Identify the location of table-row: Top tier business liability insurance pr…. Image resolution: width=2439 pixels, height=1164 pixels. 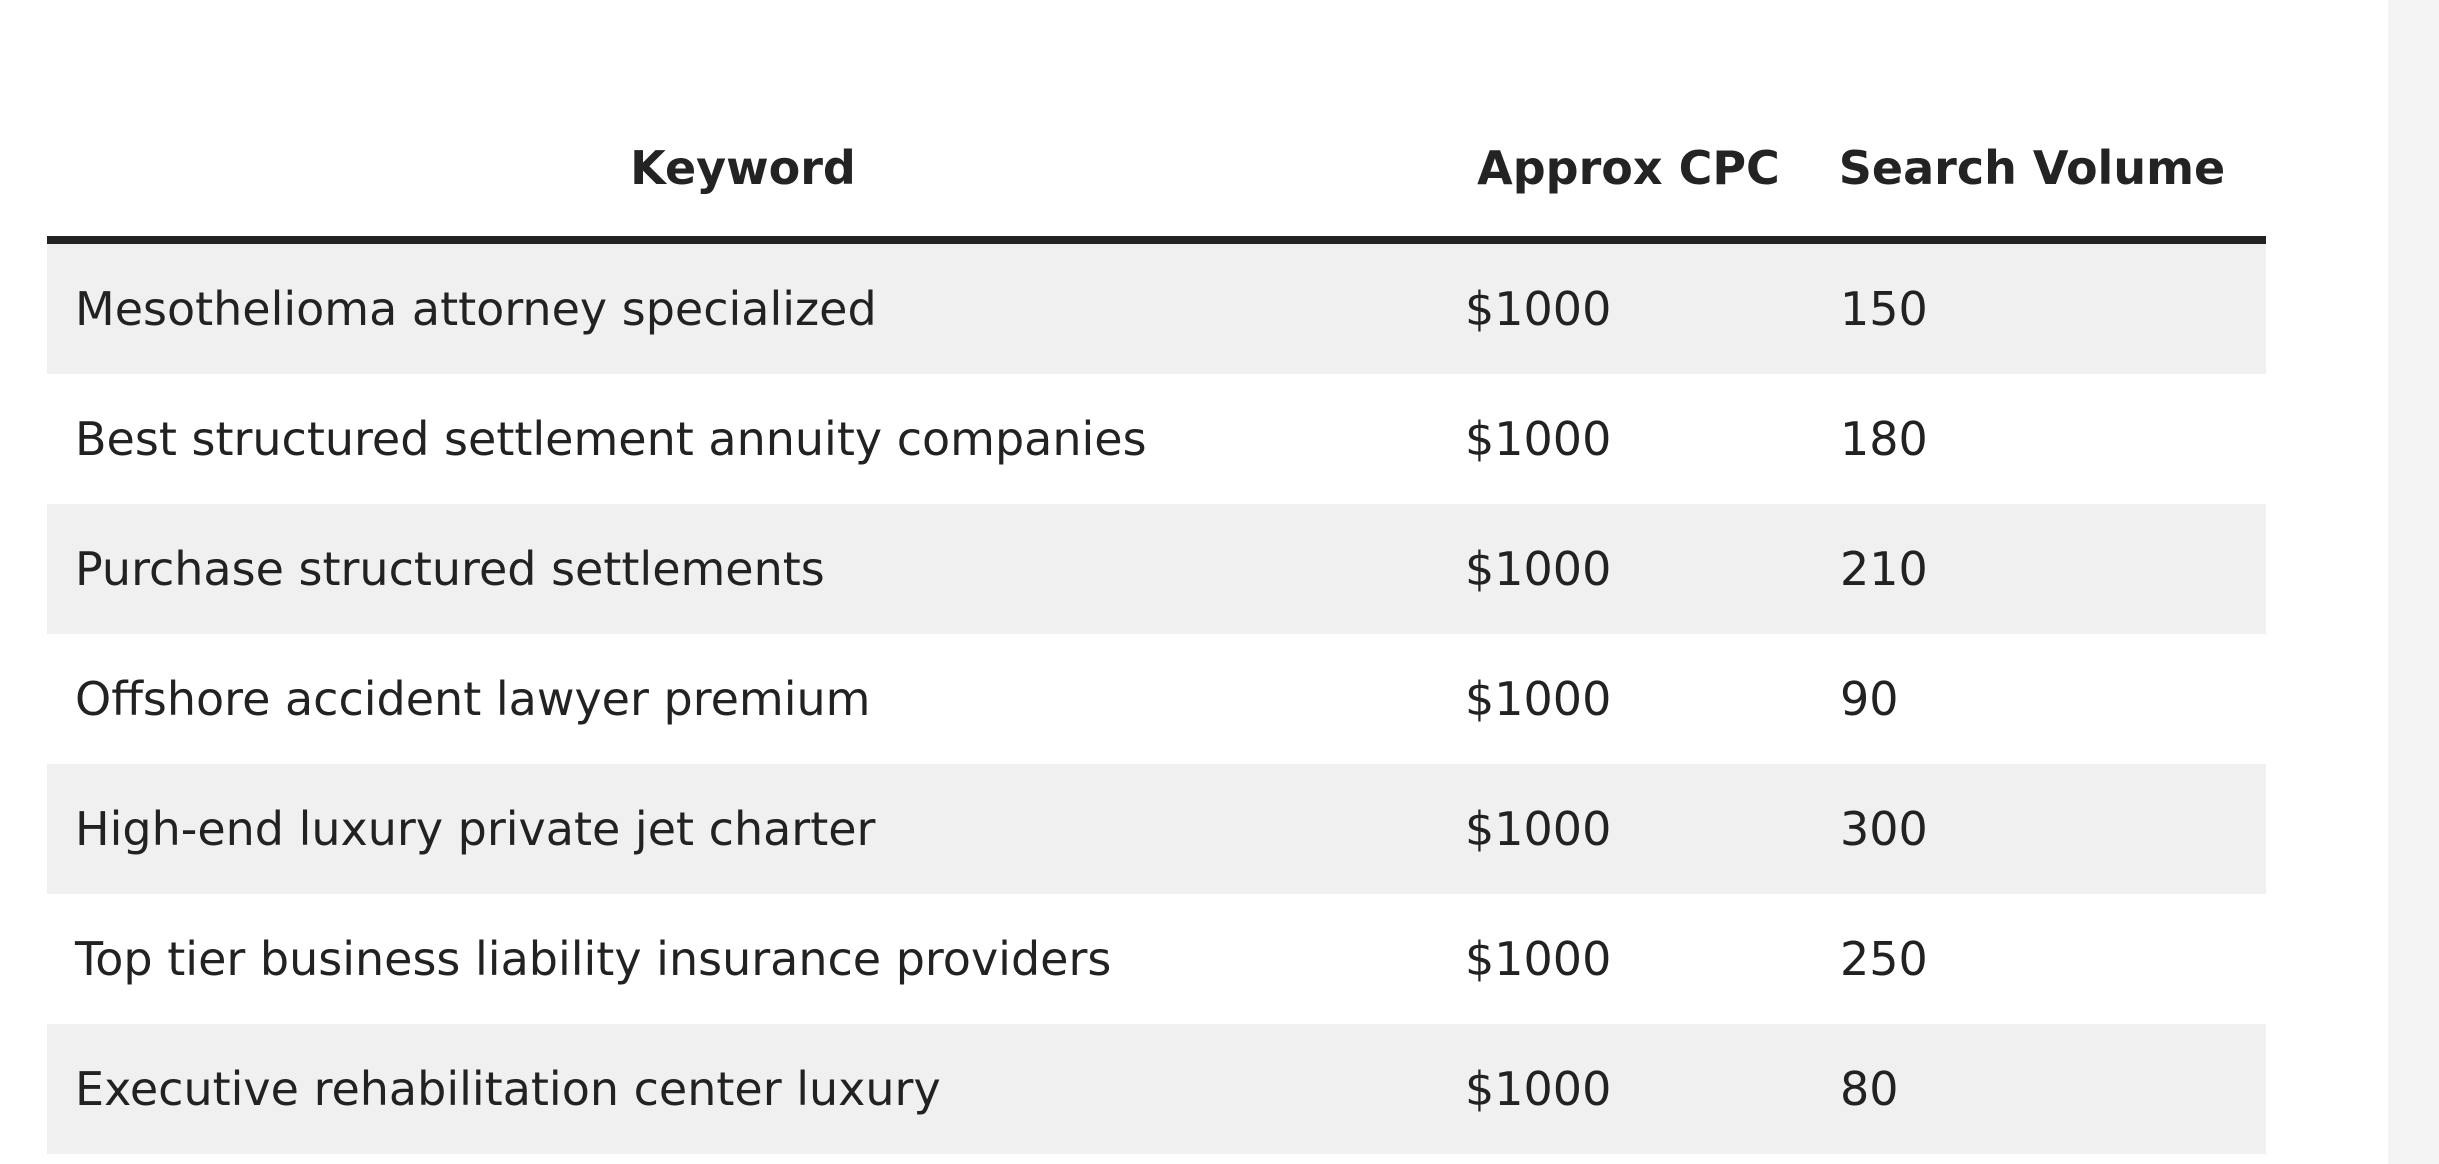
(1156, 959).